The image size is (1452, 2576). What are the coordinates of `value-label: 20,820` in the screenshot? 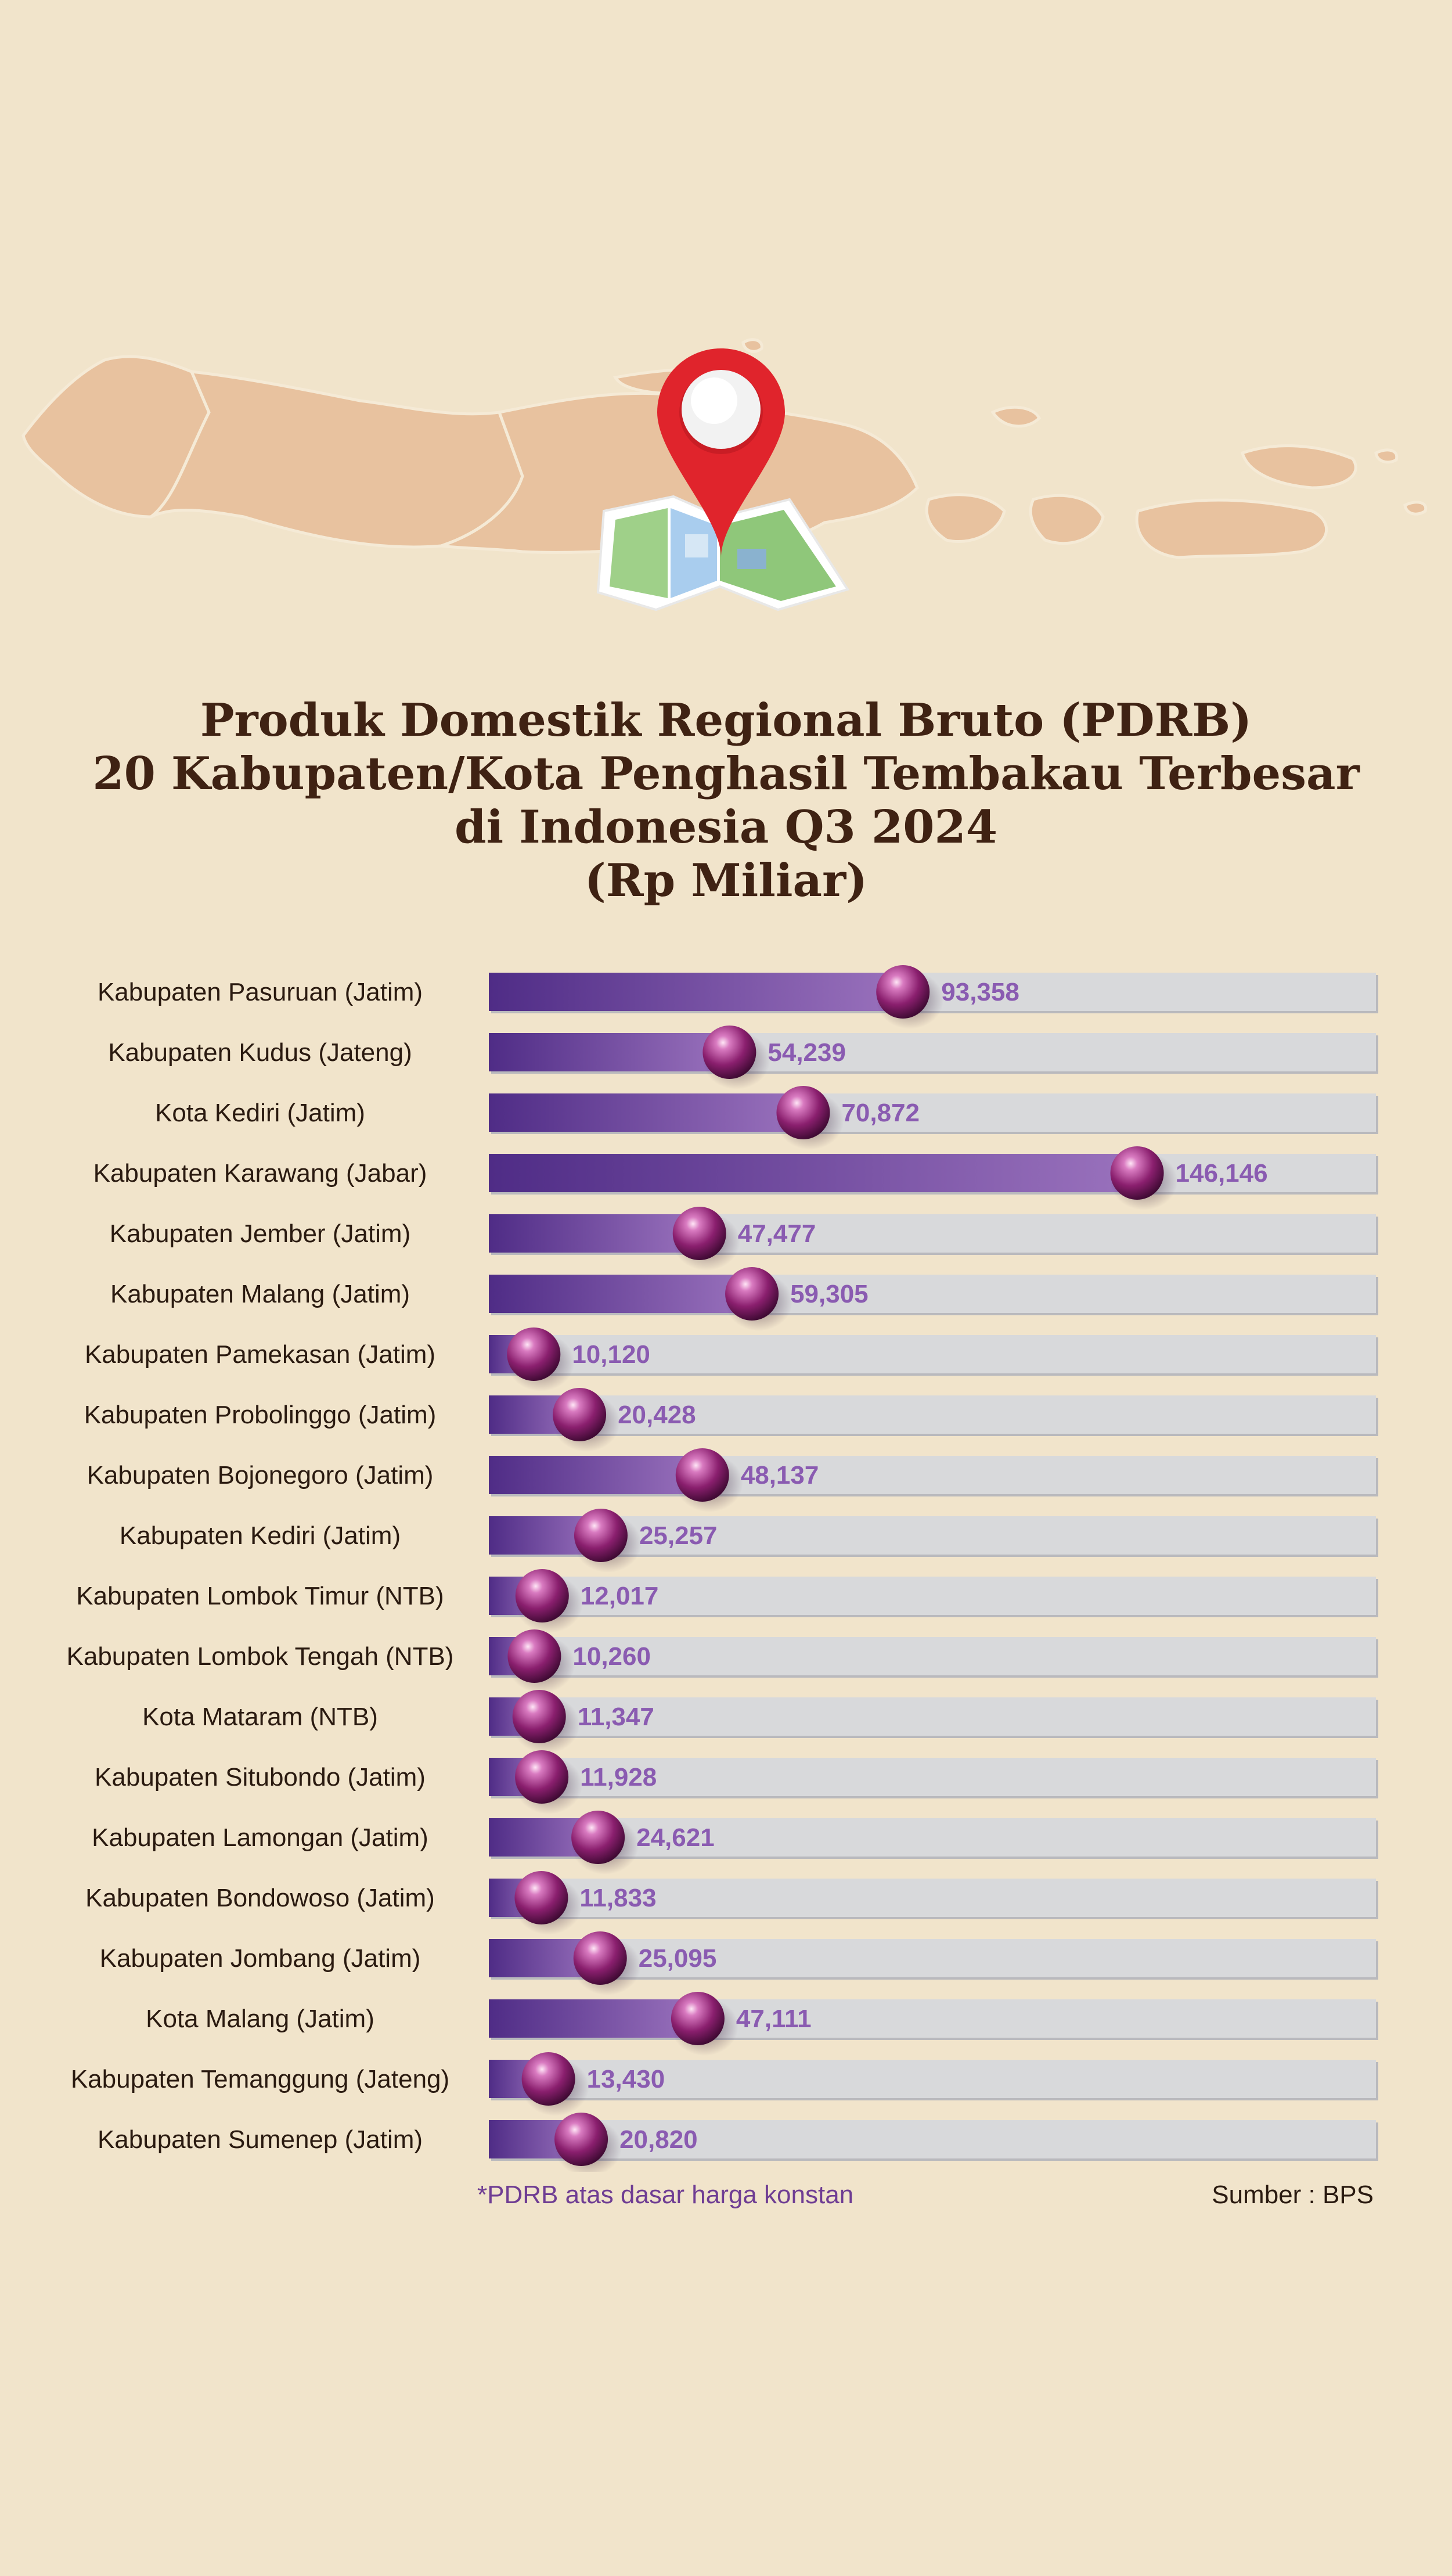 It's located at (659, 2139).